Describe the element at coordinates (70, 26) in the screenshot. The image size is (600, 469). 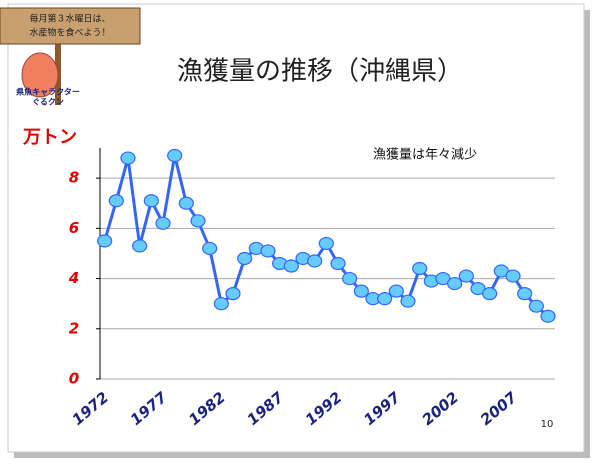
I see `sign-board` at that location.